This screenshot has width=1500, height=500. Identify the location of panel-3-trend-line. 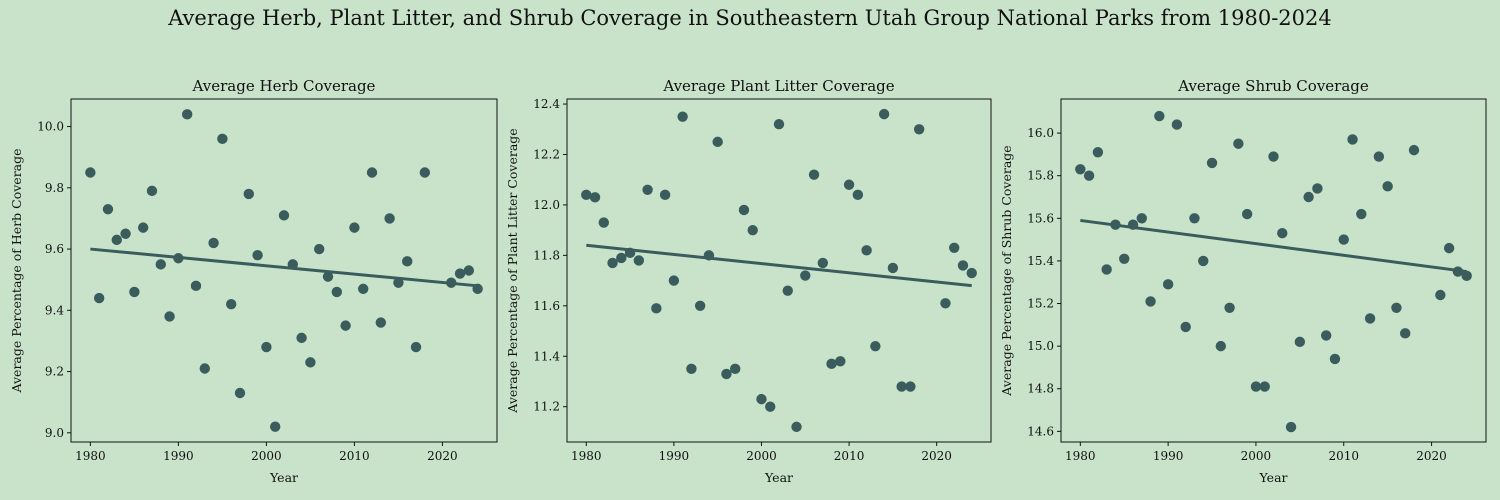
(1273, 246).